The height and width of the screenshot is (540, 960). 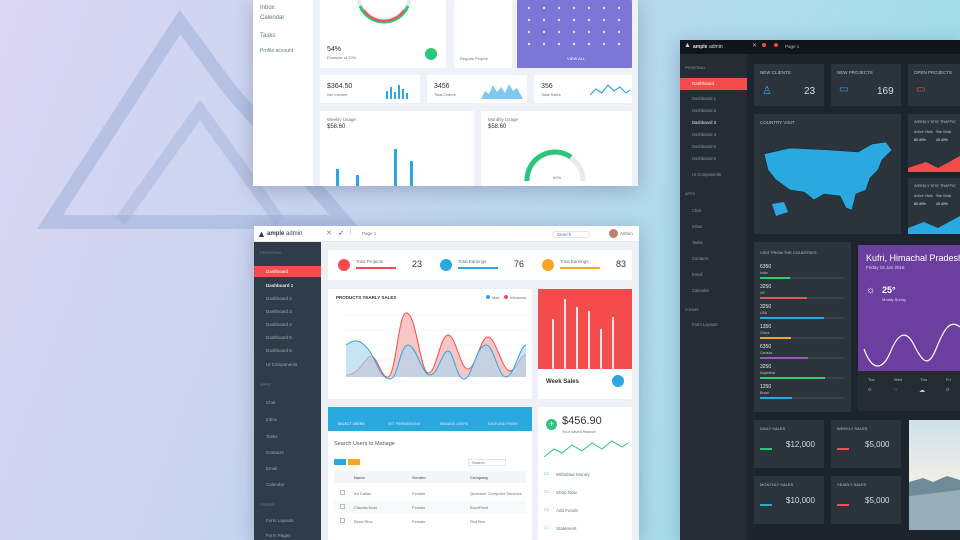 I want to click on sidebar-item: Tasks, so click(x=268, y=36).